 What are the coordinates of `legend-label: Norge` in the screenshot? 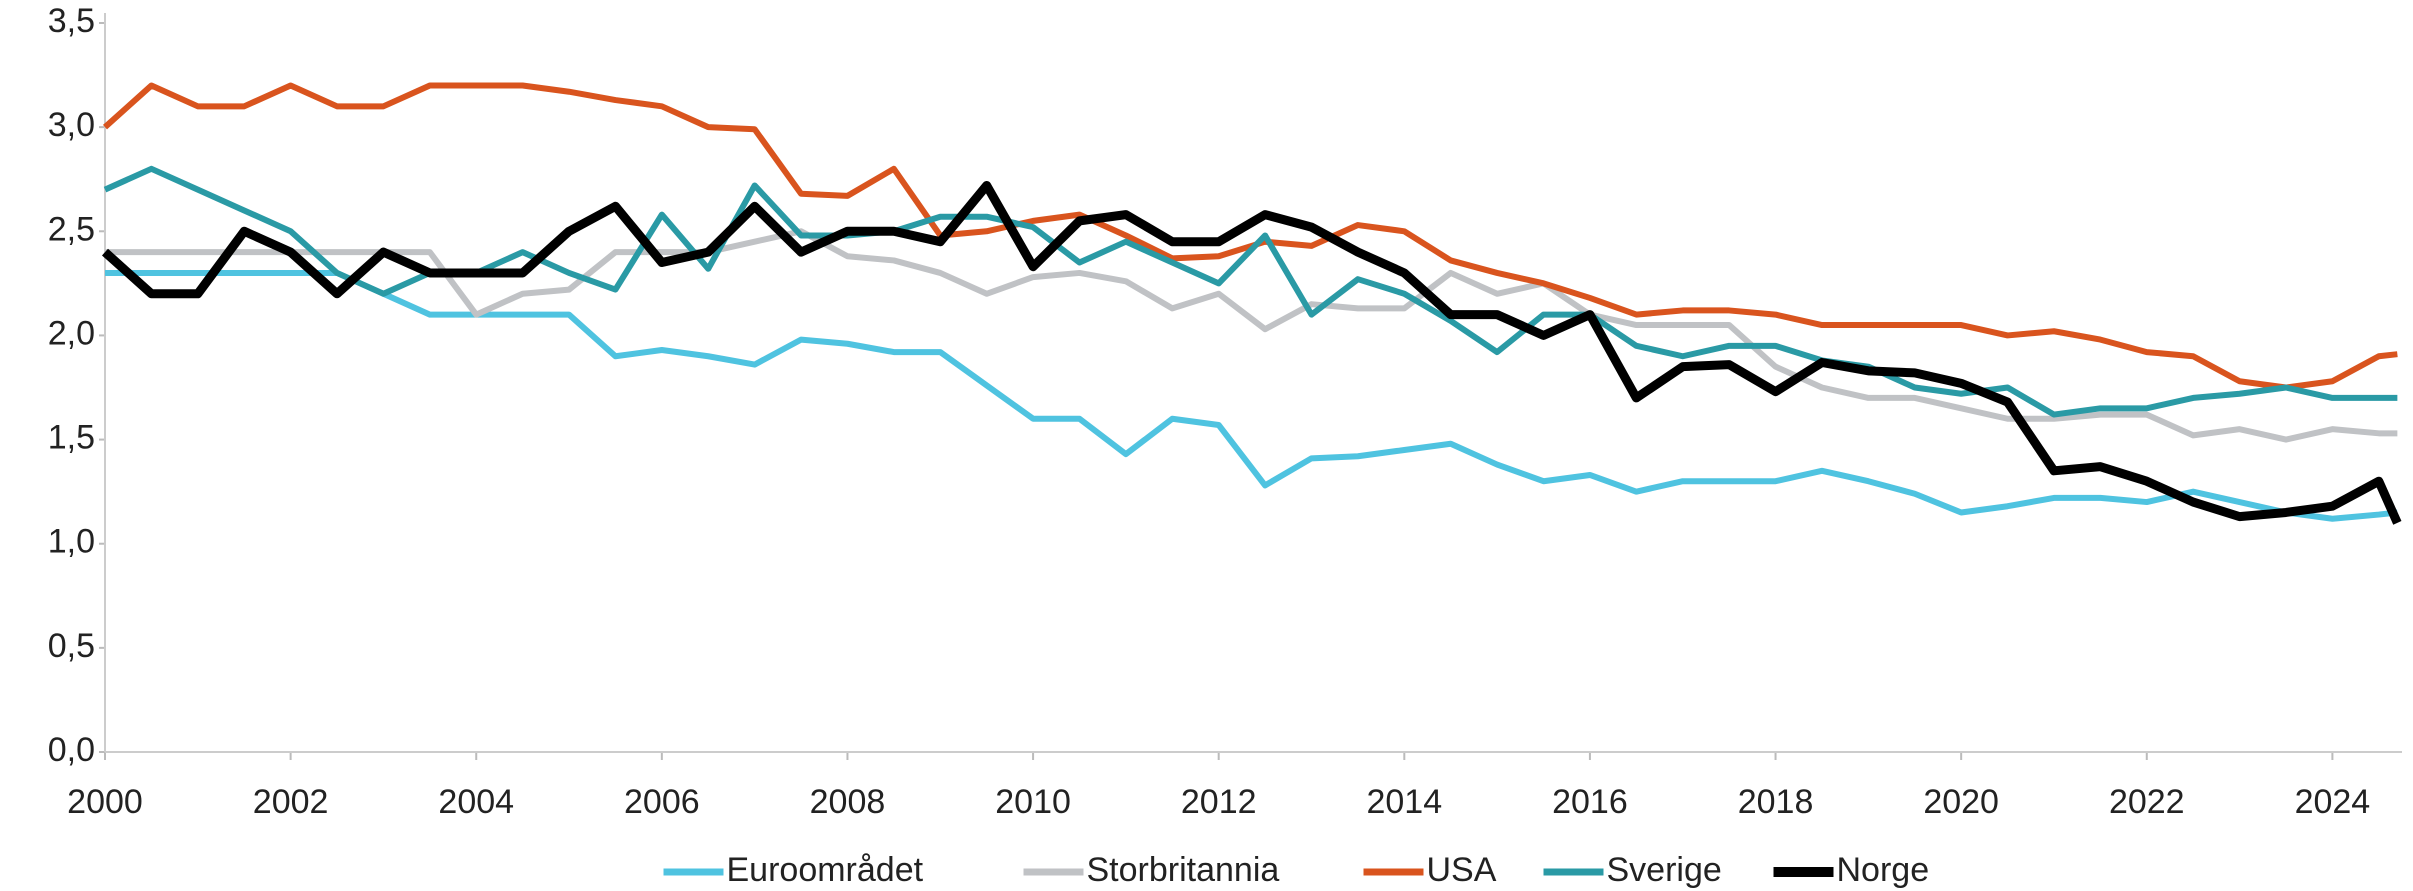 It's located at (1883, 870).